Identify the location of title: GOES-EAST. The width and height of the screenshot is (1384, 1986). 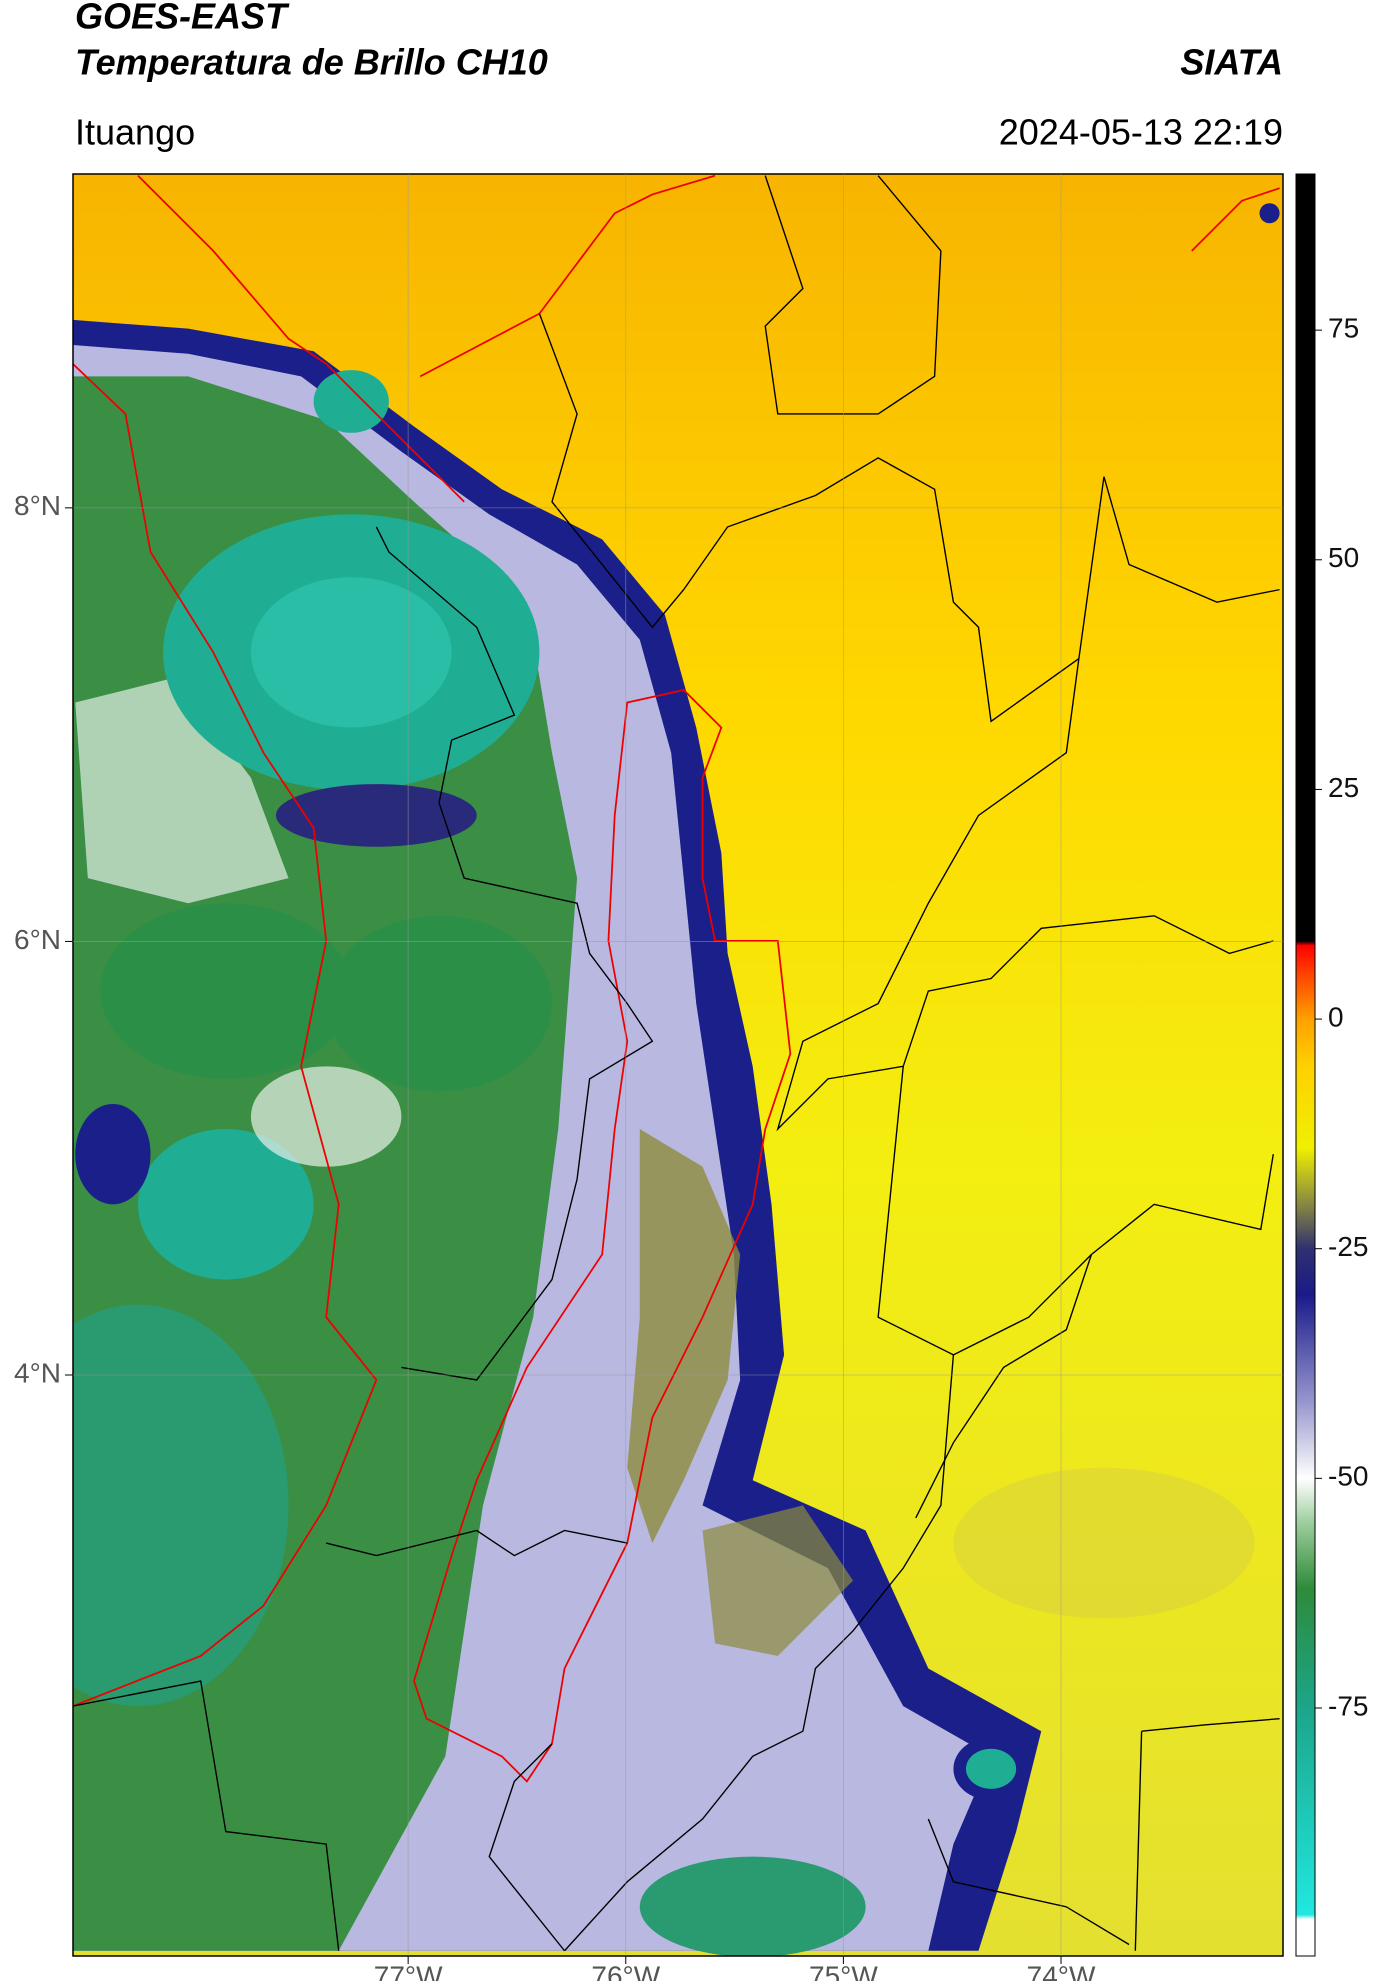
(182, 18).